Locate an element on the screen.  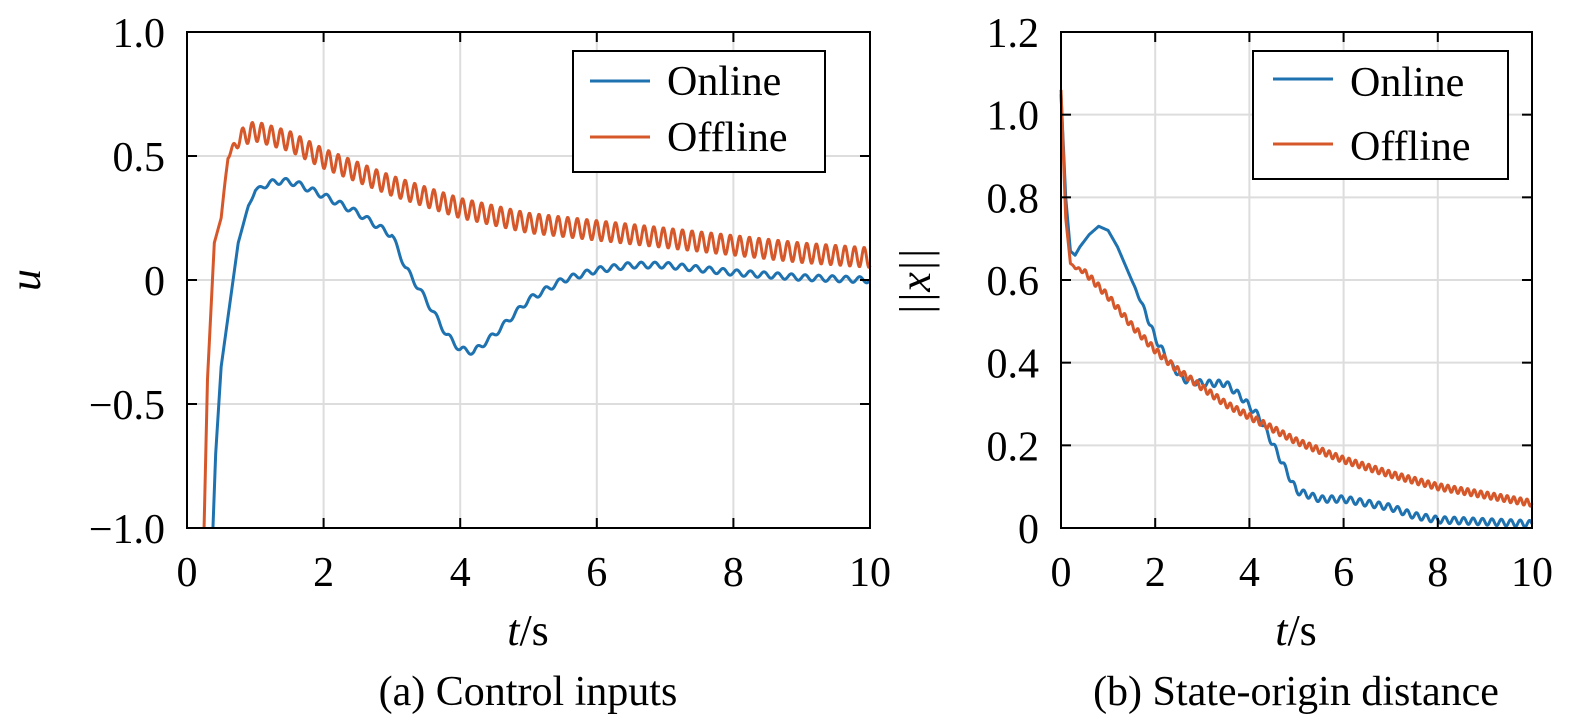
panel-b-x-axis-var: t is located at coordinates (1282, 630).